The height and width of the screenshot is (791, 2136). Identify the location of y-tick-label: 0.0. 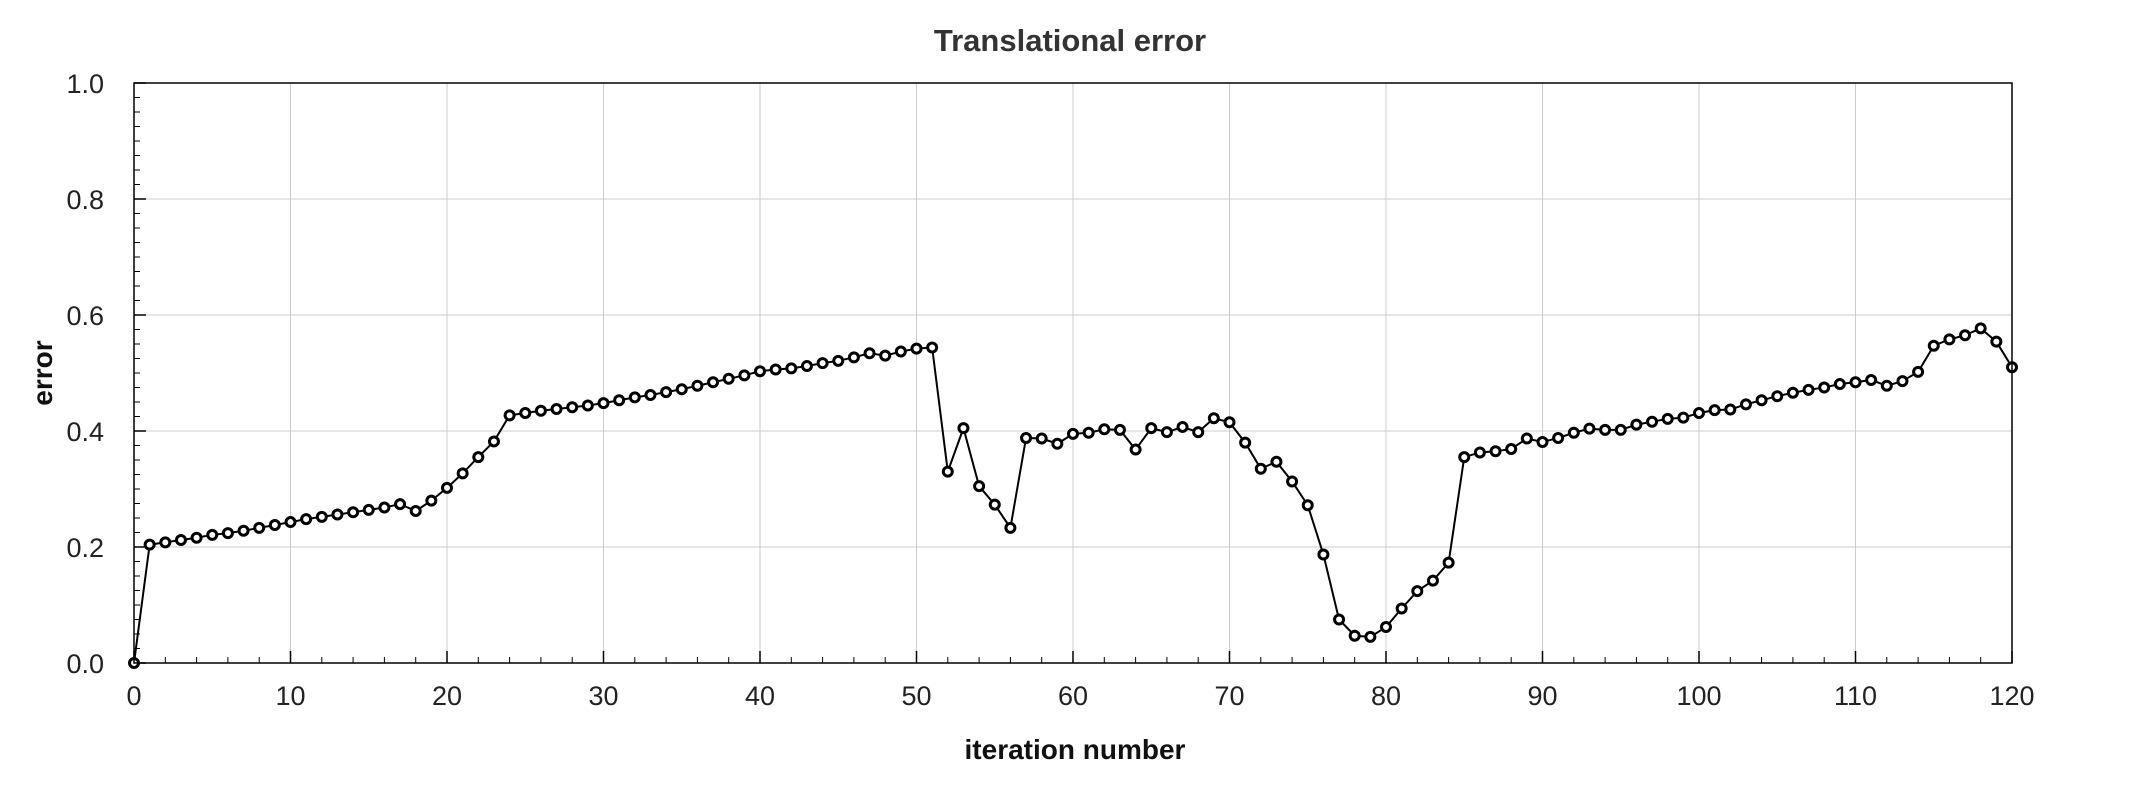
(85, 664).